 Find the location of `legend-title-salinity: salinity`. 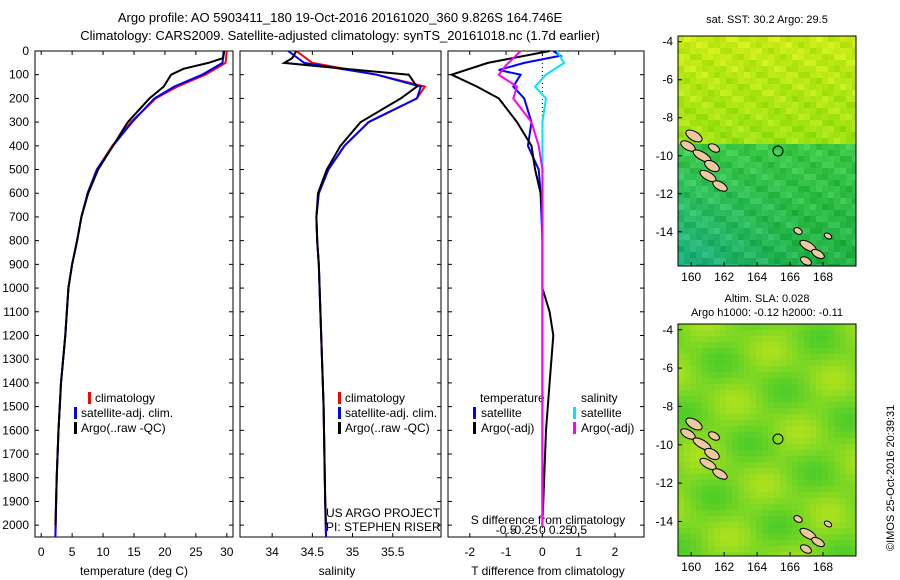

legend-title-salinity: salinity is located at coordinates (599, 398).